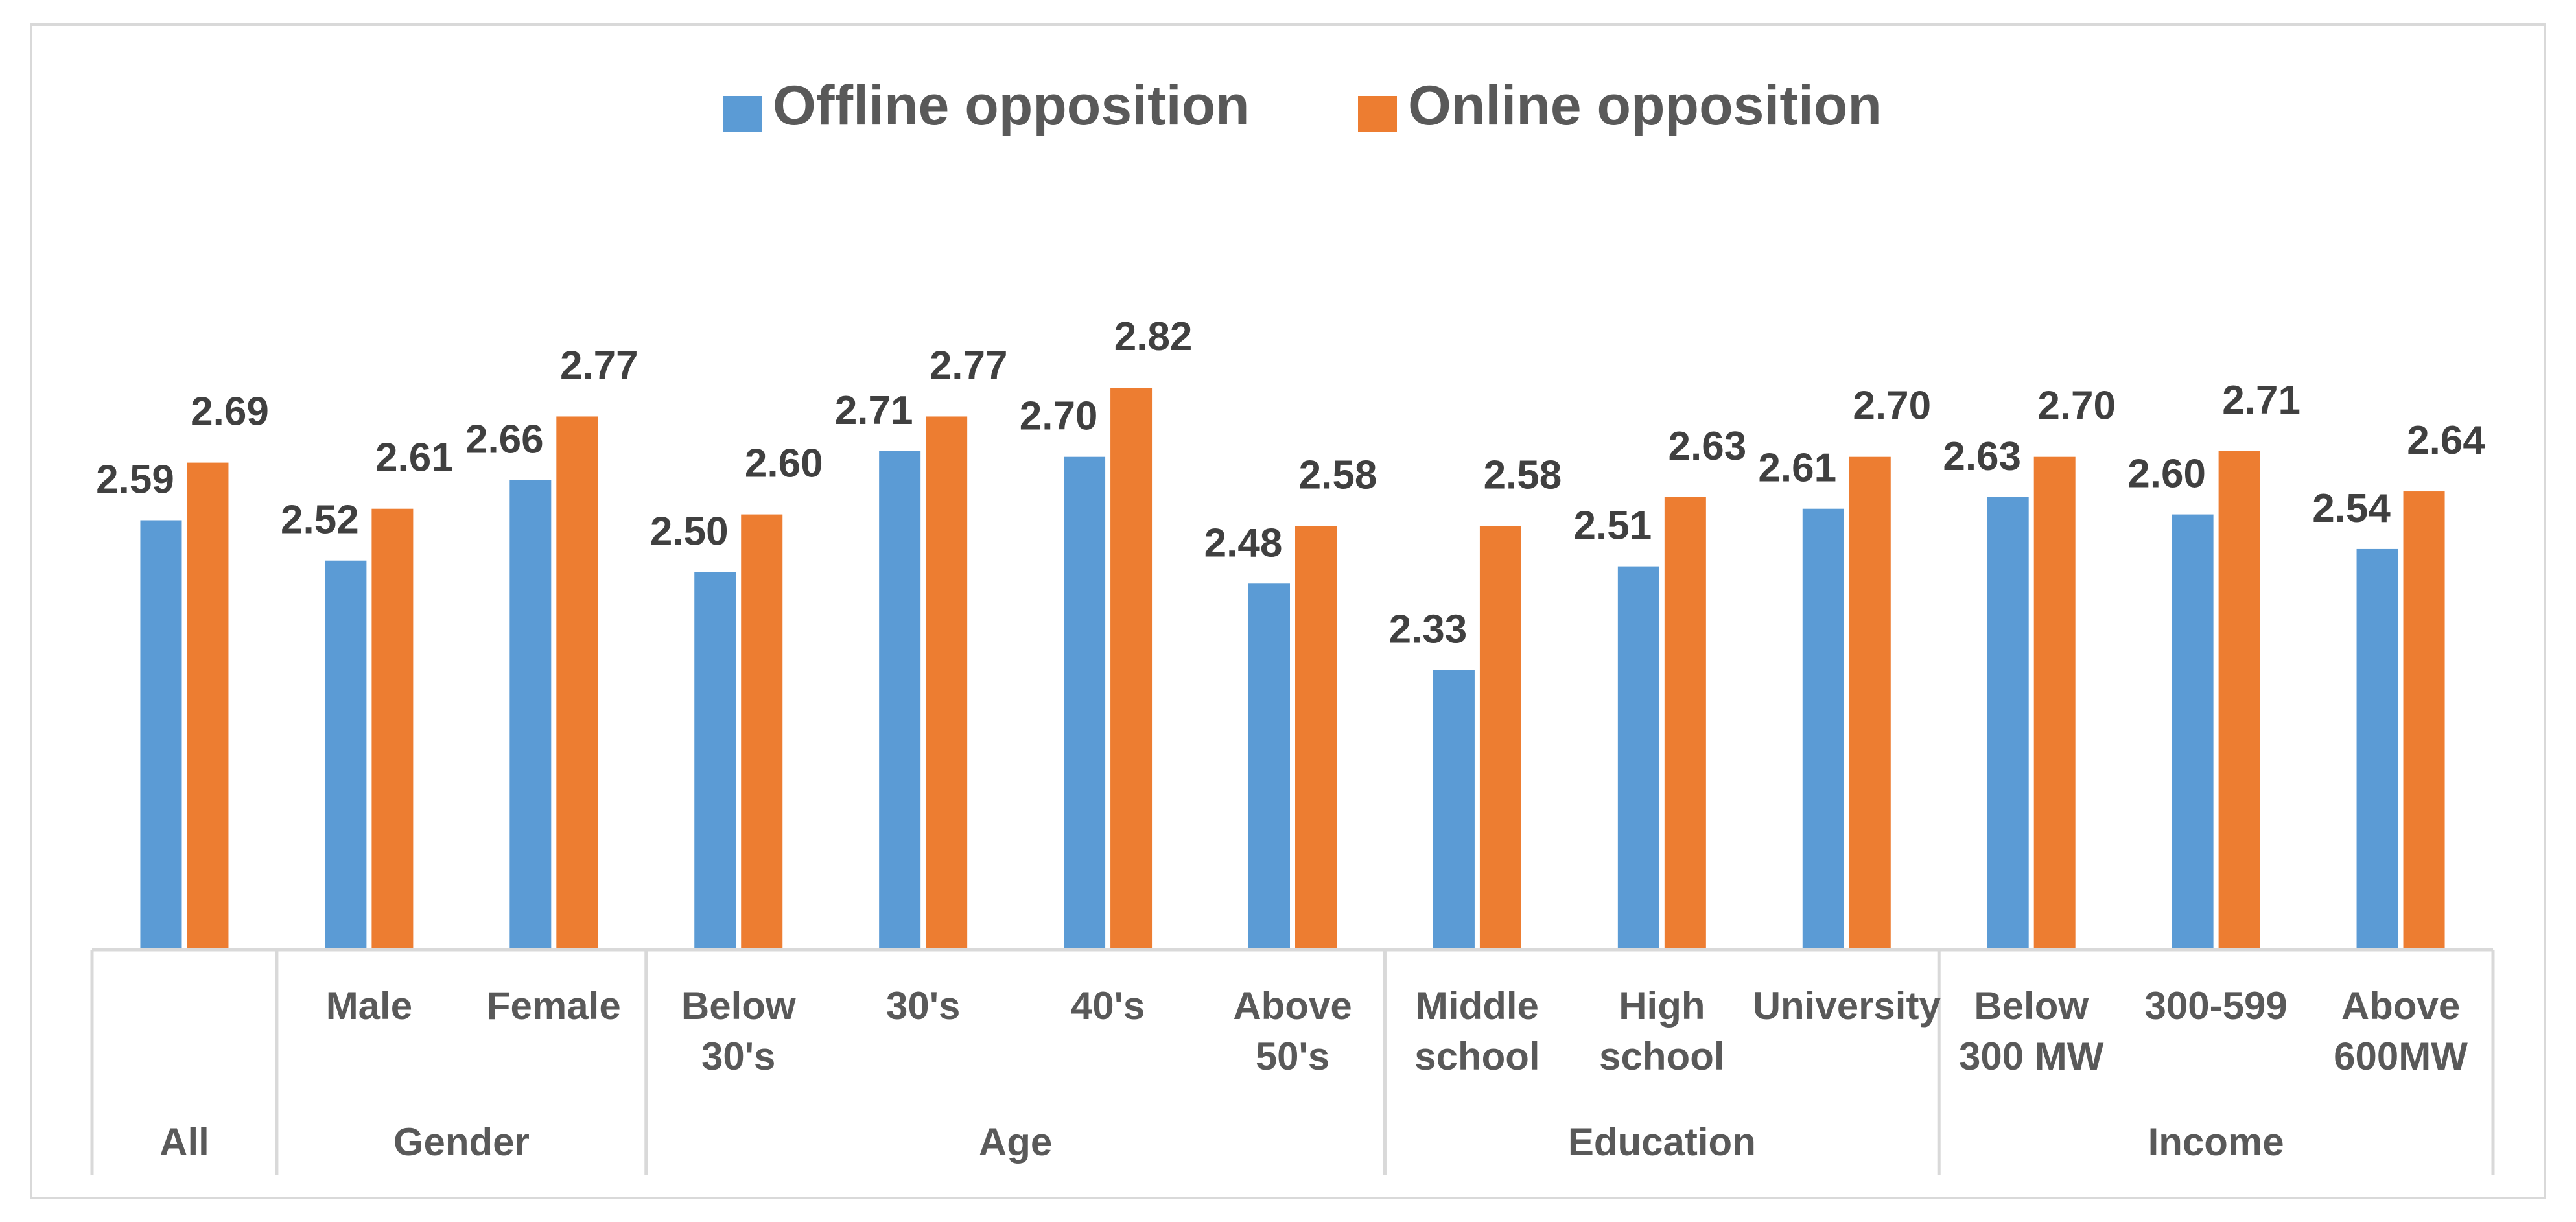 The image size is (2576, 1222). Describe the element at coordinates (208, 706) in the screenshot. I see `bar-online-opposition-all` at that location.